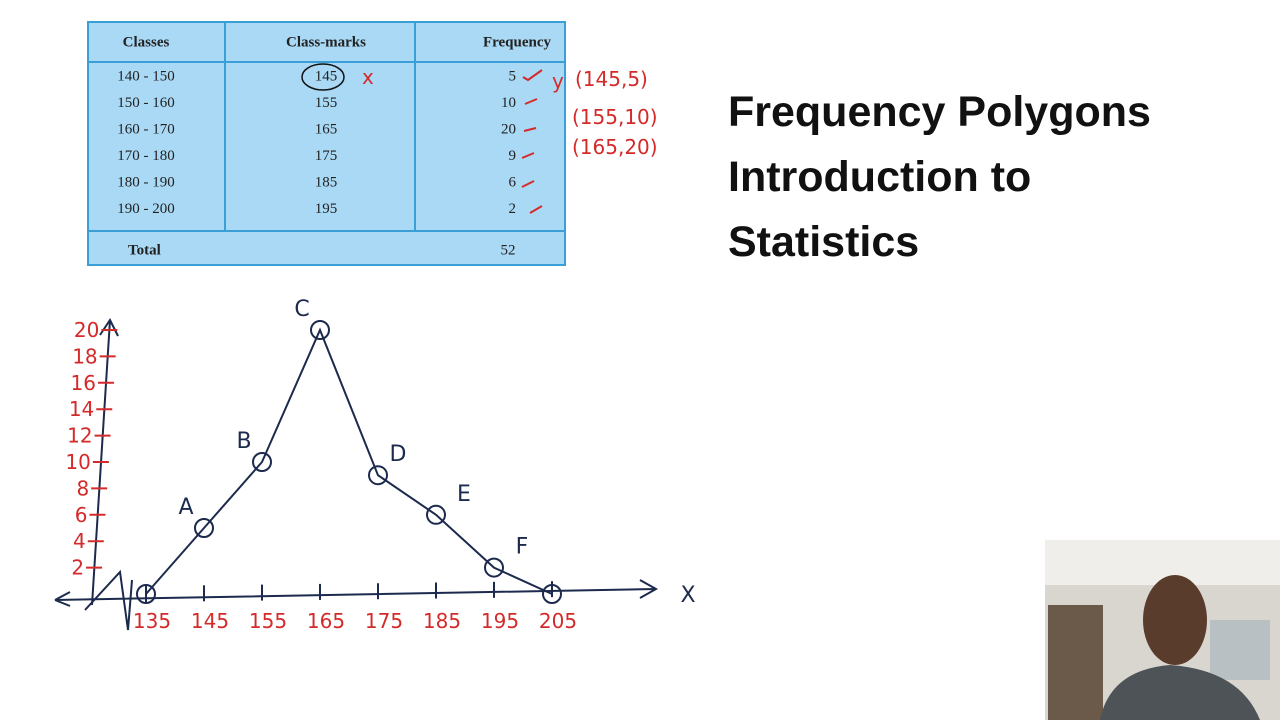  Describe the element at coordinates (146, 182) in the screenshot. I see `cell: 180 - 190` at that location.